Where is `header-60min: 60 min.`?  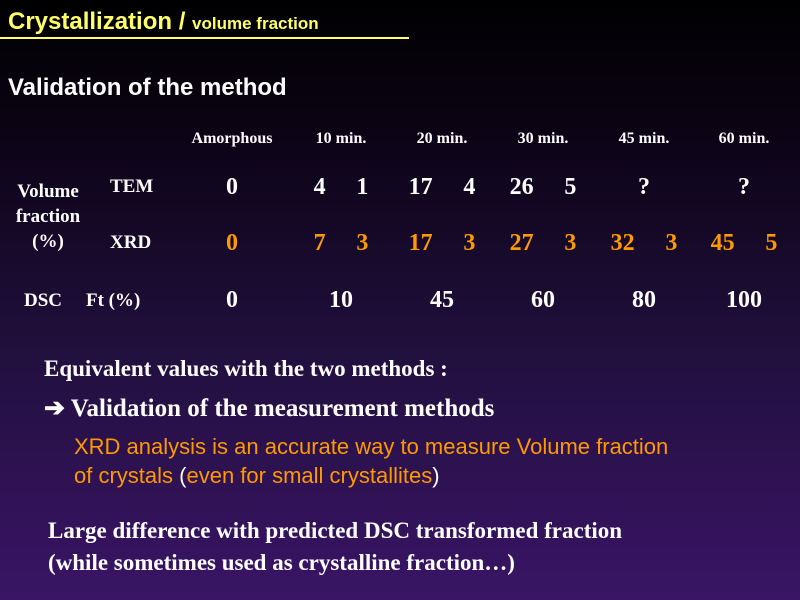 header-60min: 60 min. is located at coordinates (744, 138).